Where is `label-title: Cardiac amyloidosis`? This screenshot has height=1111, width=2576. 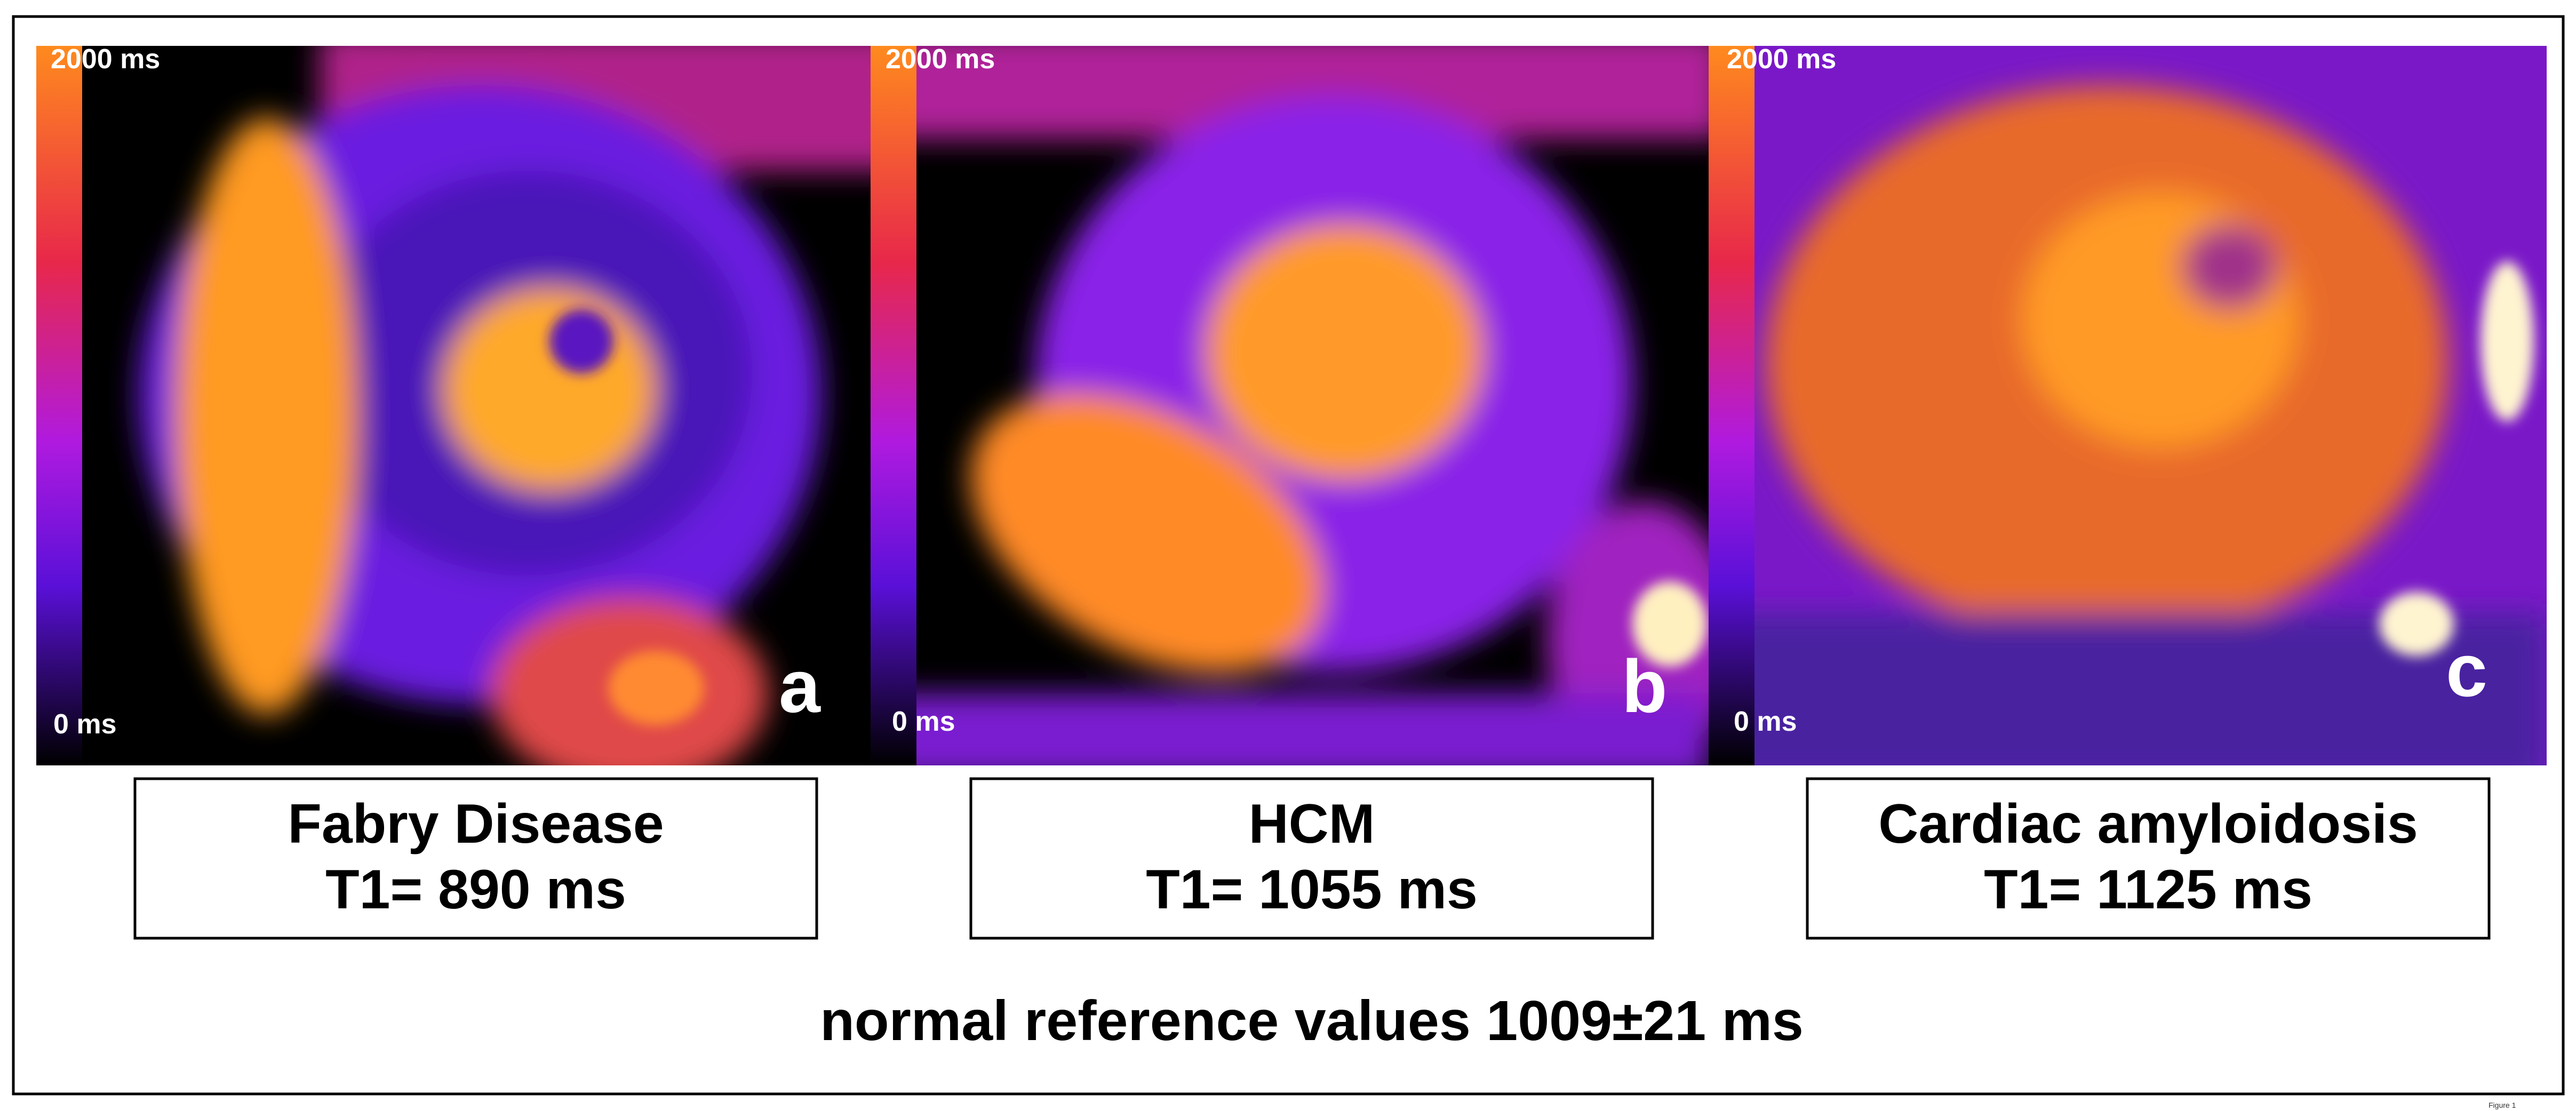 label-title: Cardiac amyloidosis is located at coordinates (2148, 824).